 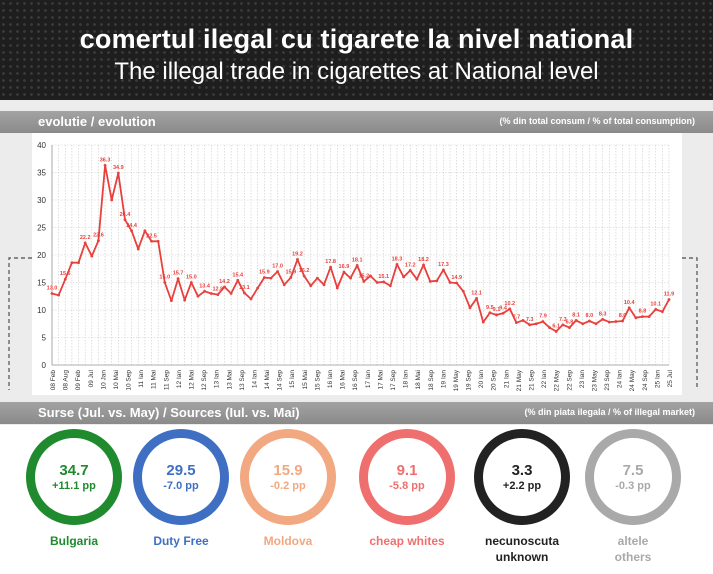 What do you see at coordinates (126, 215) in the screenshot?
I see `data-label: 26.4` at bounding box center [126, 215].